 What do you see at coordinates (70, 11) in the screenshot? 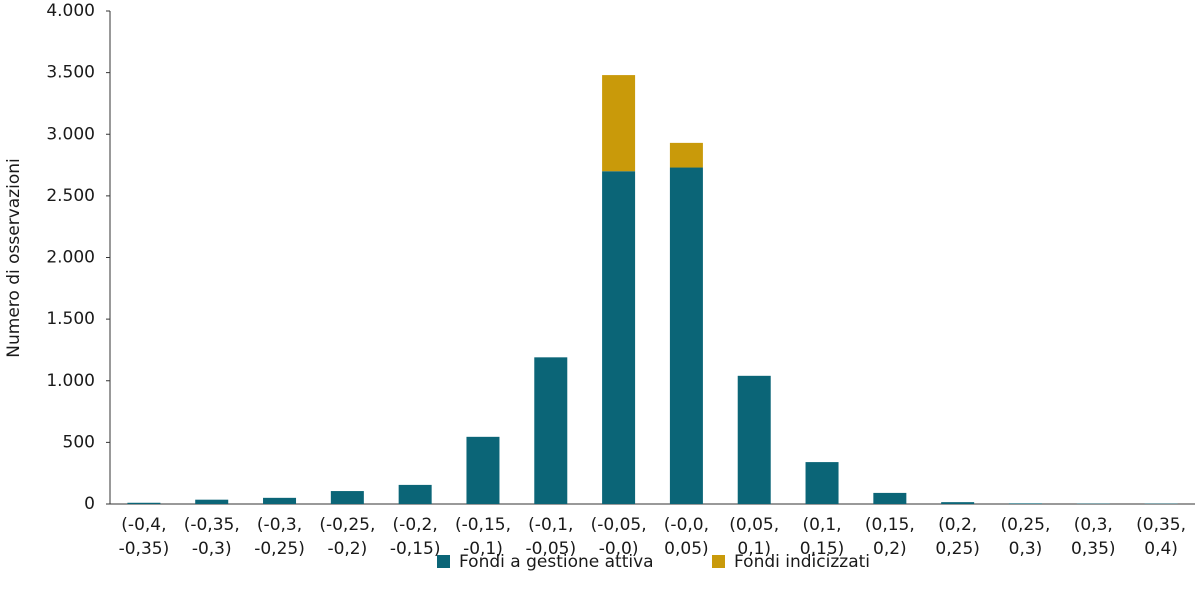
I see `y-tick-label: 4.000` at bounding box center [70, 11].